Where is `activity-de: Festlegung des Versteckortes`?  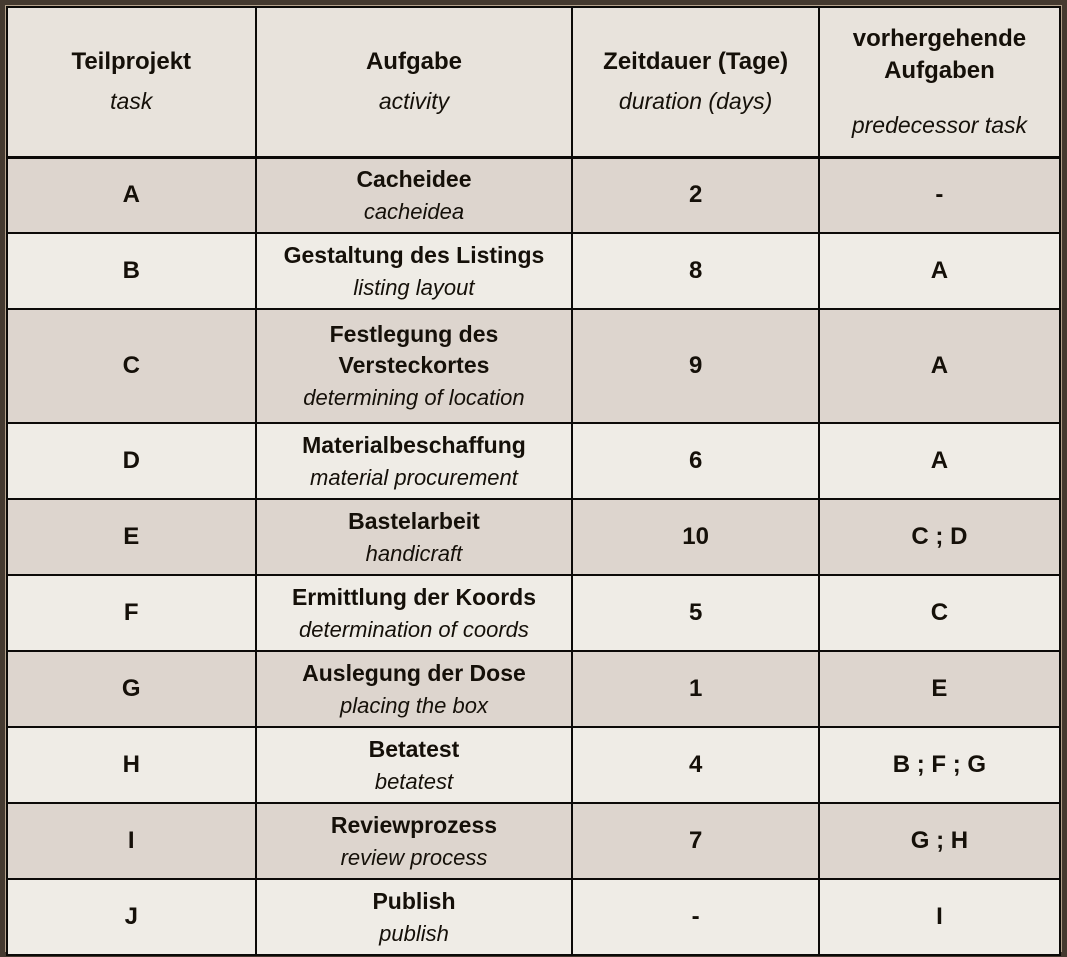 activity-de: Festlegung des Versteckortes is located at coordinates (414, 350).